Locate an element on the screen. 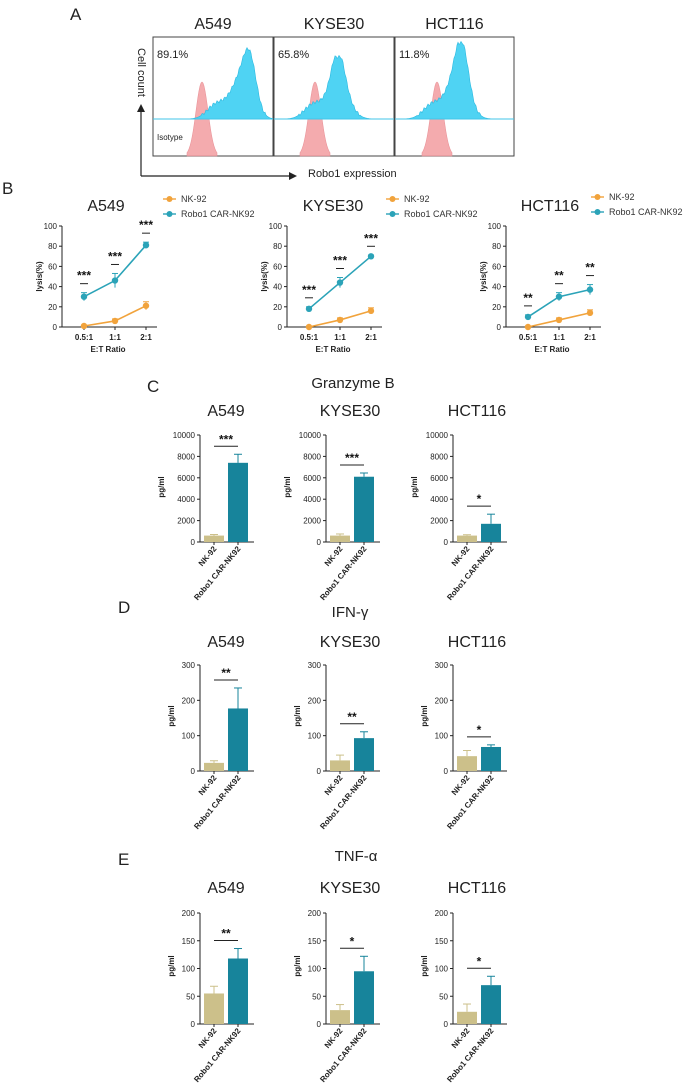 The height and width of the screenshot is (1085, 685). y-tick-label: 6000 is located at coordinates (312, 478).